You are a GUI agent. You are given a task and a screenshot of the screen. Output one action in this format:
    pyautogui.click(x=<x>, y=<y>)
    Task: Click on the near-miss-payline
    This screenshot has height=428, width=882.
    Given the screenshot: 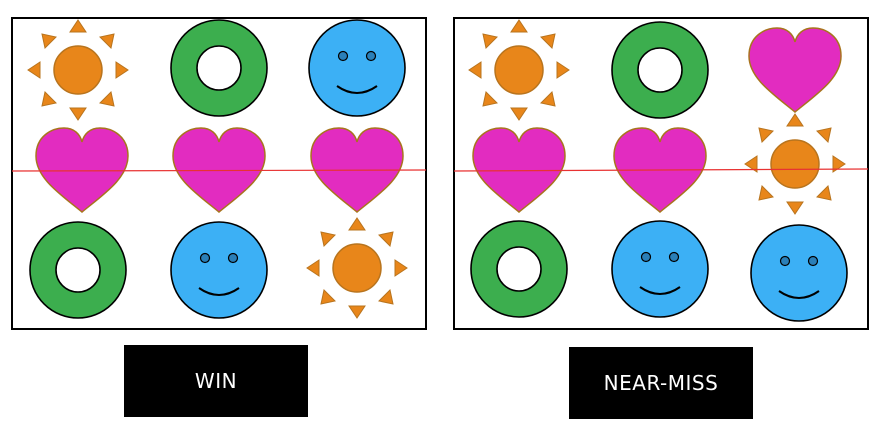 What is the action you would take?
    pyautogui.click(x=661, y=170)
    